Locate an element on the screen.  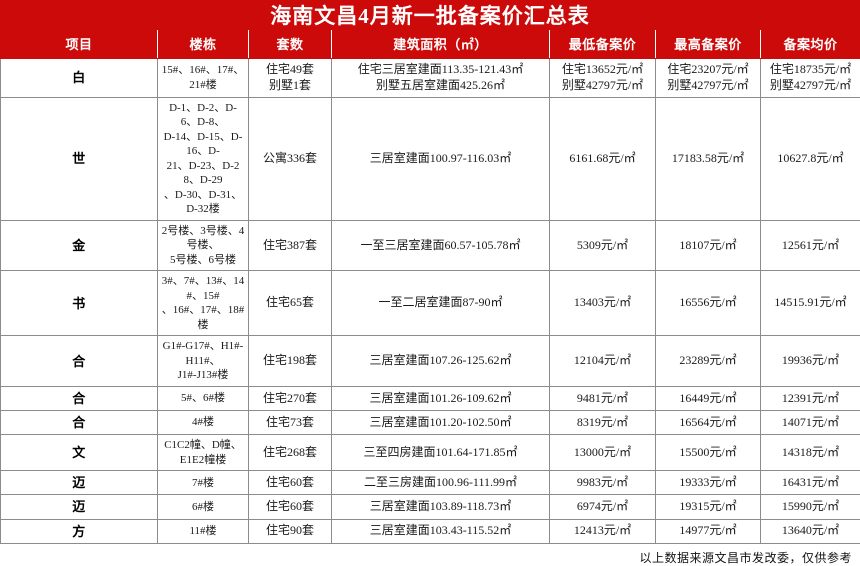
cell-building-line: 11#楼 is located at coordinates (203, 531).